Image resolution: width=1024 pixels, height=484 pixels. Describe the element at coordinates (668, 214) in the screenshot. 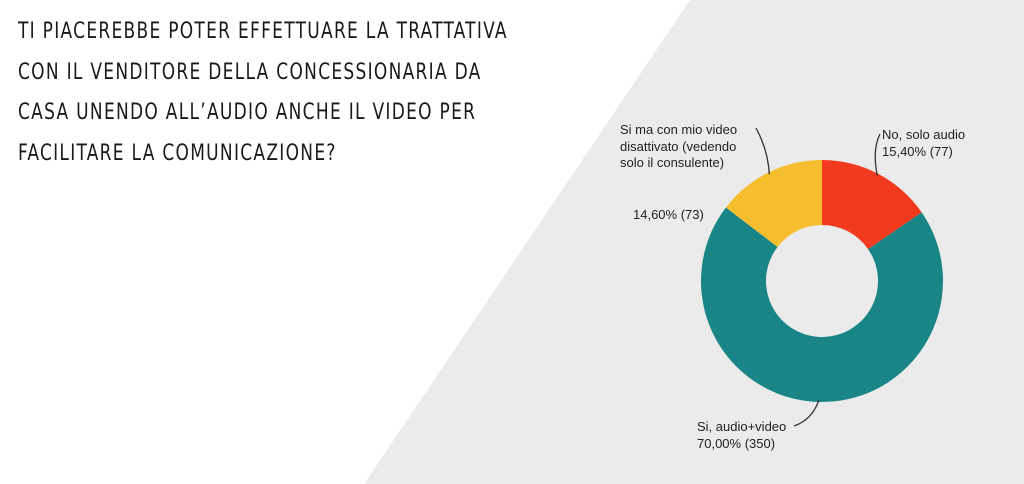

I see `slice-label-2-value: 14,60% (73)` at that location.